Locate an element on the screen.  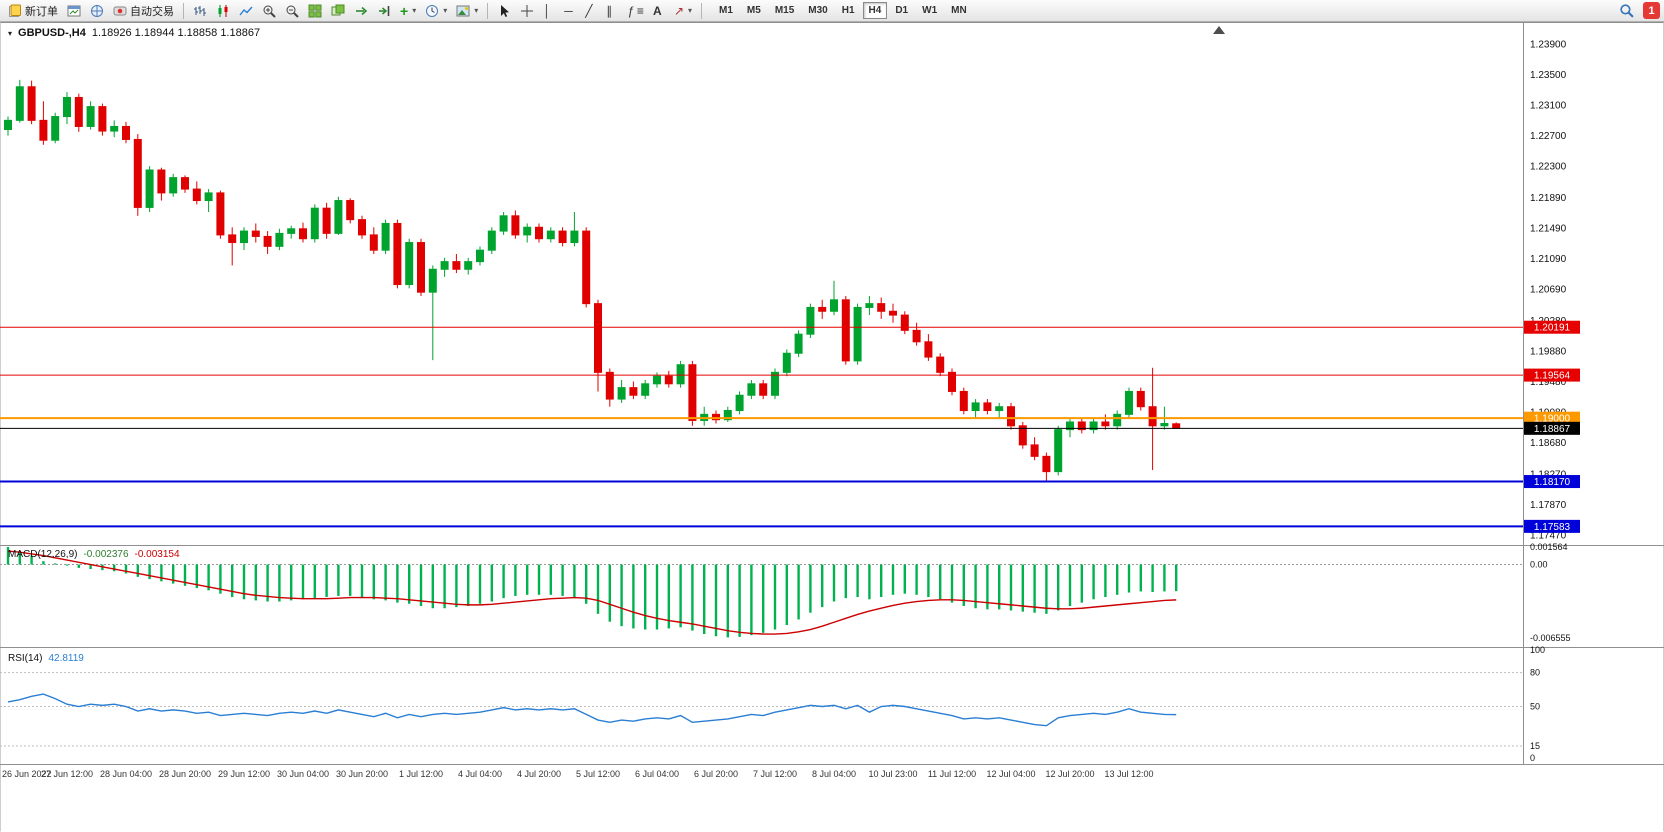
cursor-tool-button is located at coordinates (504, 11).